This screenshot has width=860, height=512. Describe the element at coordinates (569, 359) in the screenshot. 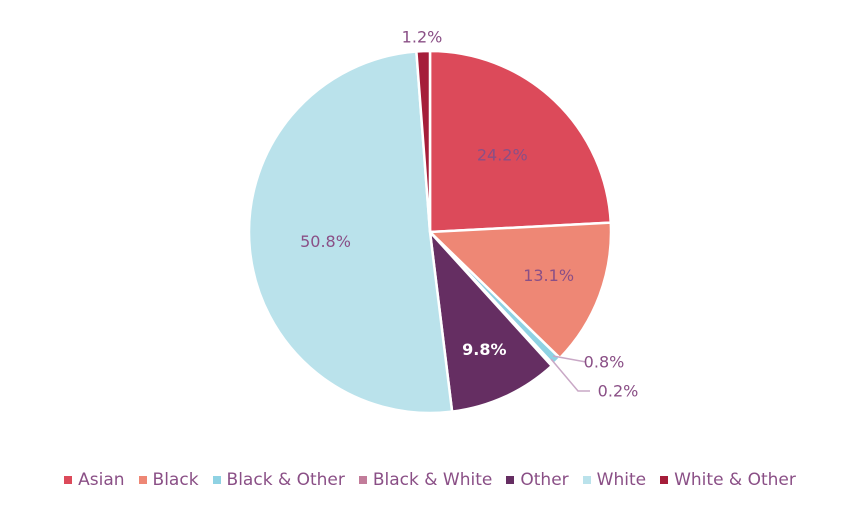

I see `leader-line-black-and-other` at that location.